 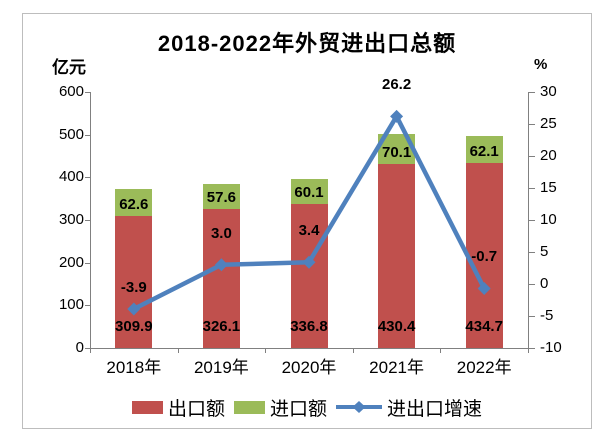 What do you see at coordinates (484, 326) in the screenshot?
I see `export-value-label: 434.7` at bounding box center [484, 326].